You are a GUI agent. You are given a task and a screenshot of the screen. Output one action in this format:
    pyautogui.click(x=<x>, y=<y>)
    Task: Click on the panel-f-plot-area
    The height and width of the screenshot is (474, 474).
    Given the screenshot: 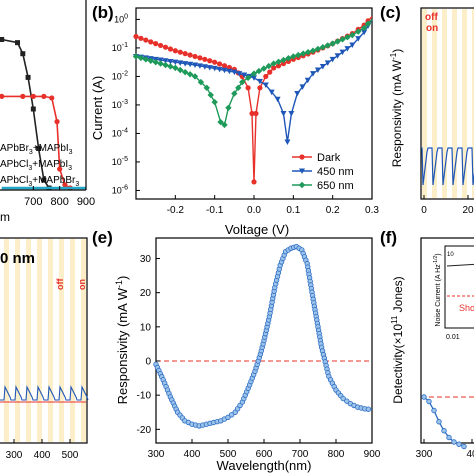 What is the action you would take?
    pyautogui.click(x=447, y=422)
    